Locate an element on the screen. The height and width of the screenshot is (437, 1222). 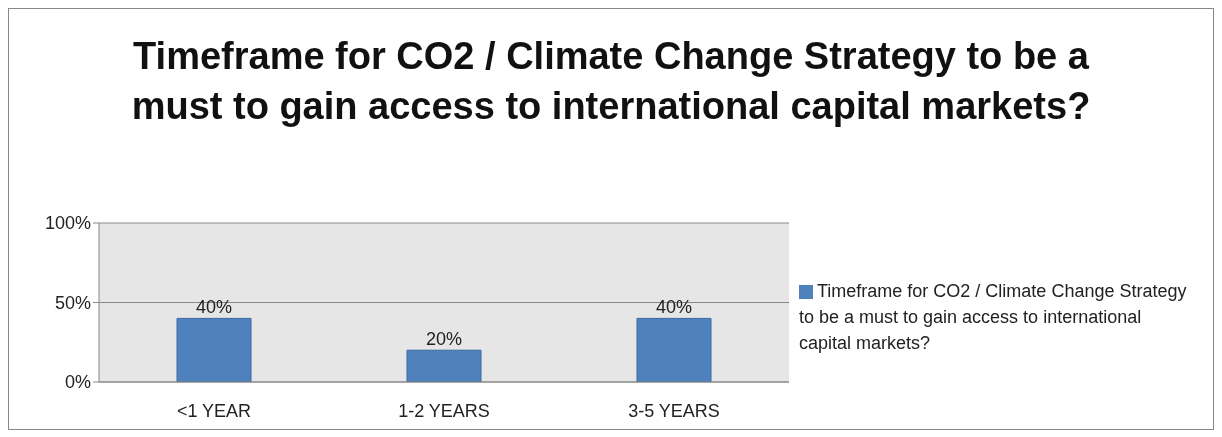
x-tick-label: 3-5 YEARS is located at coordinates (674, 410).